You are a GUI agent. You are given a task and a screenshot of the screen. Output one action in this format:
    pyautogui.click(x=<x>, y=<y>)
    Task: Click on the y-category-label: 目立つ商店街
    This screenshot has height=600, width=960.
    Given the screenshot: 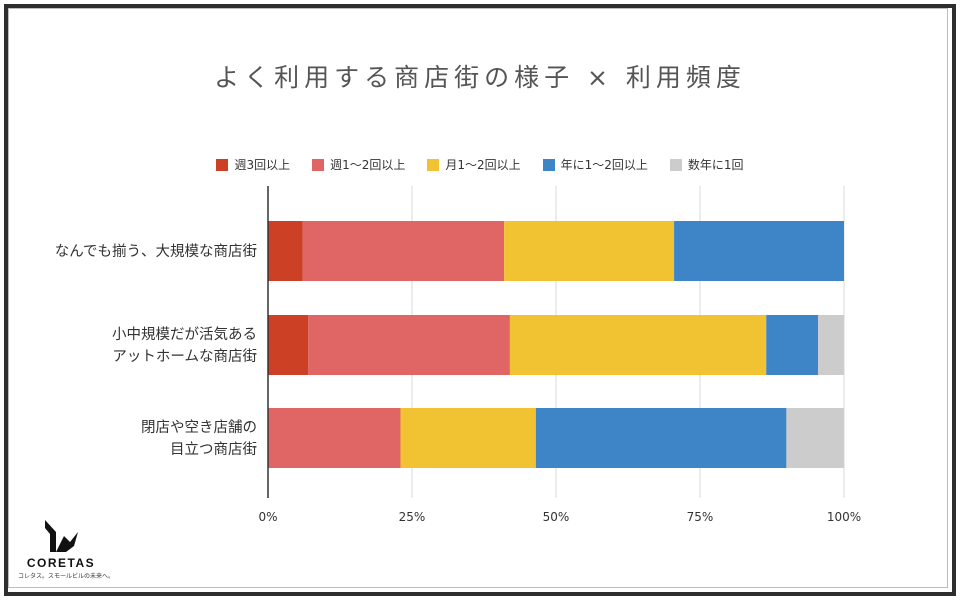 What is the action you would take?
    pyautogui.click(x=213, y=449)
    